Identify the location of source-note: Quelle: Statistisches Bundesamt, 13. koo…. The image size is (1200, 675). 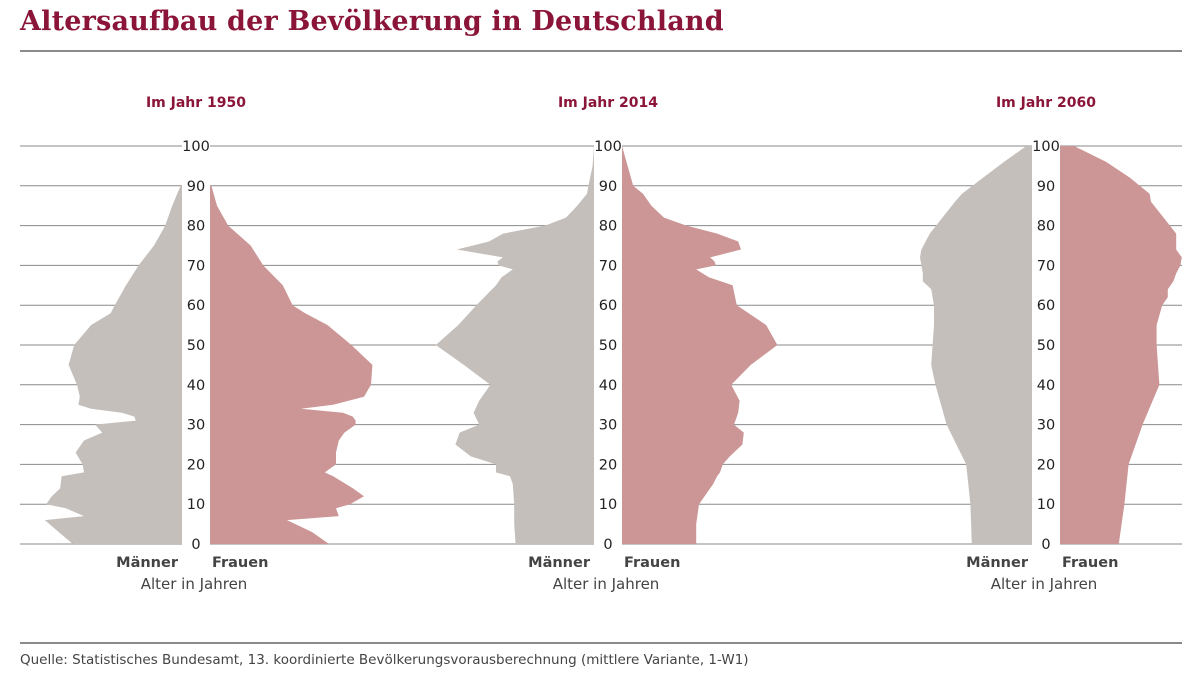
(384, 660).